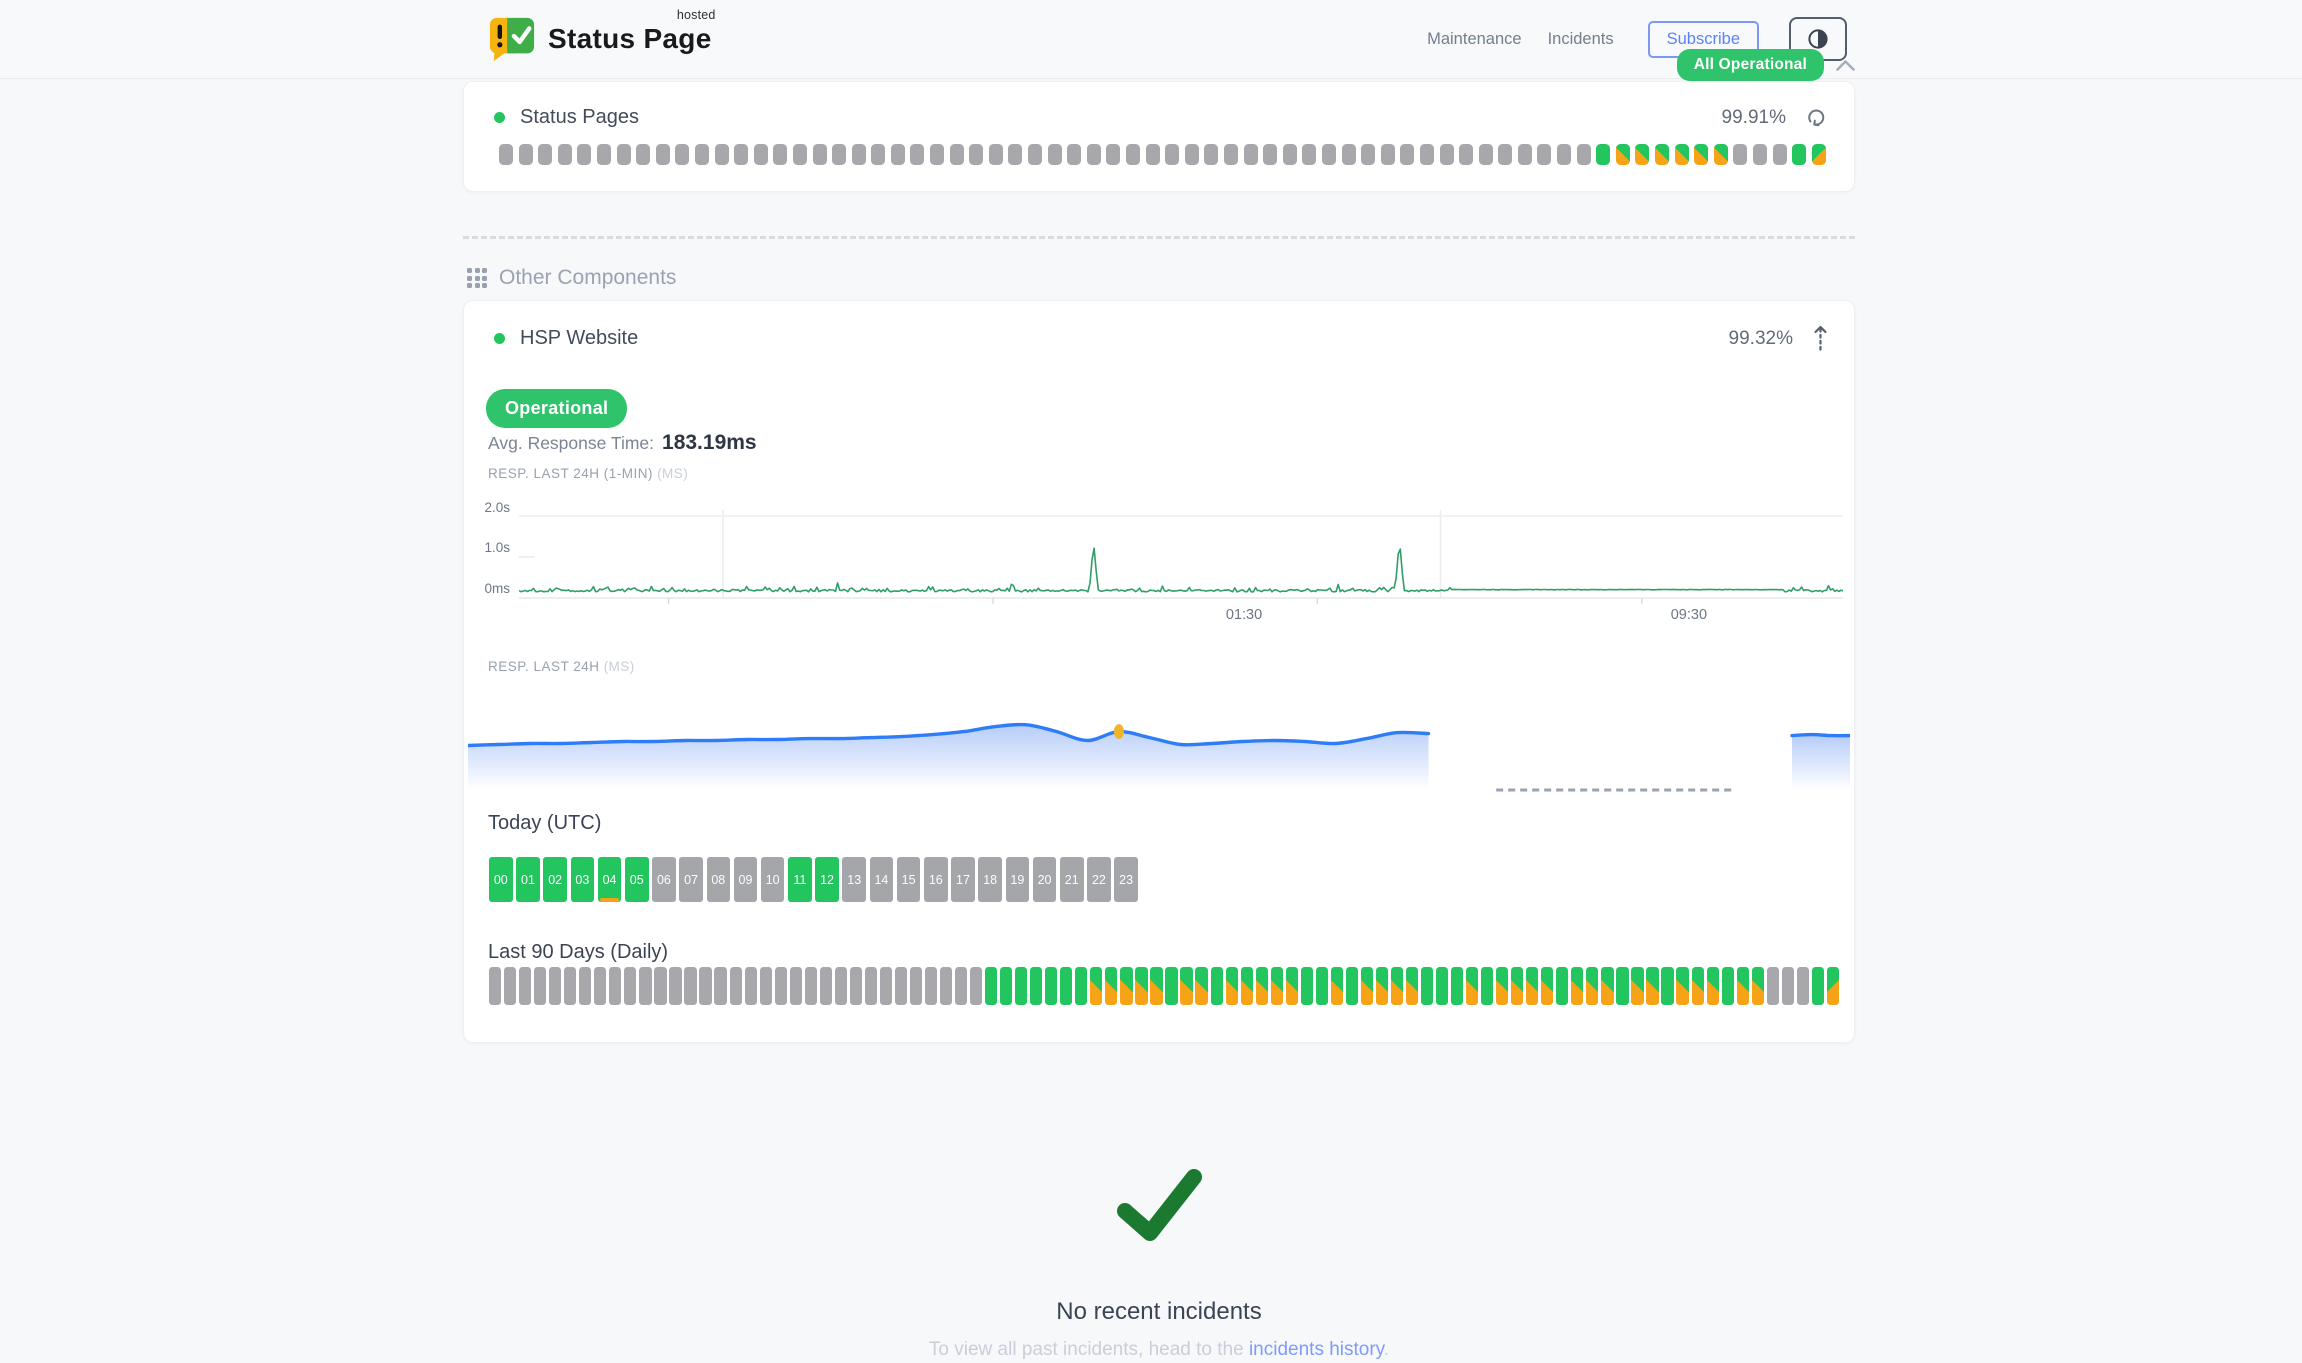 The width and height of the screenshot is (2302, 1363). Describe the element at coordinates (908, 879) in the screenshot. I see `hour-cell-15: 15` at that location.